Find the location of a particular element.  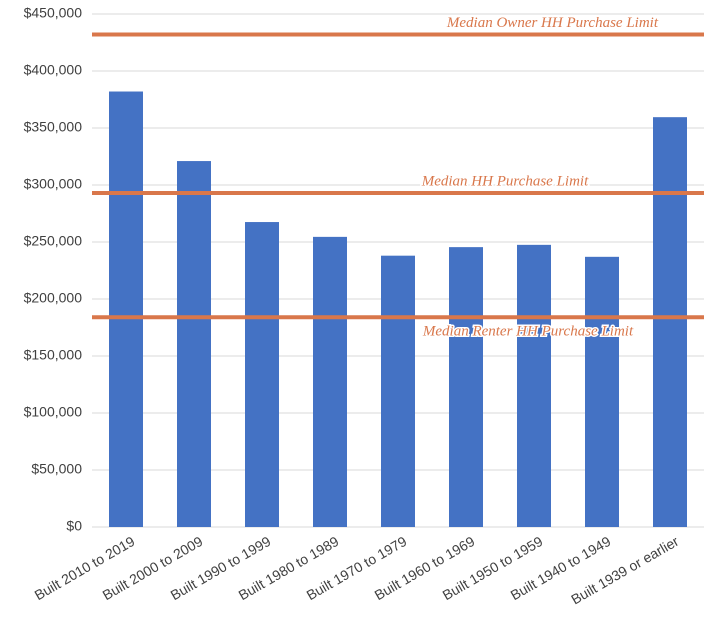

y-tick-label: $0 is located at coordinates (74, 526).